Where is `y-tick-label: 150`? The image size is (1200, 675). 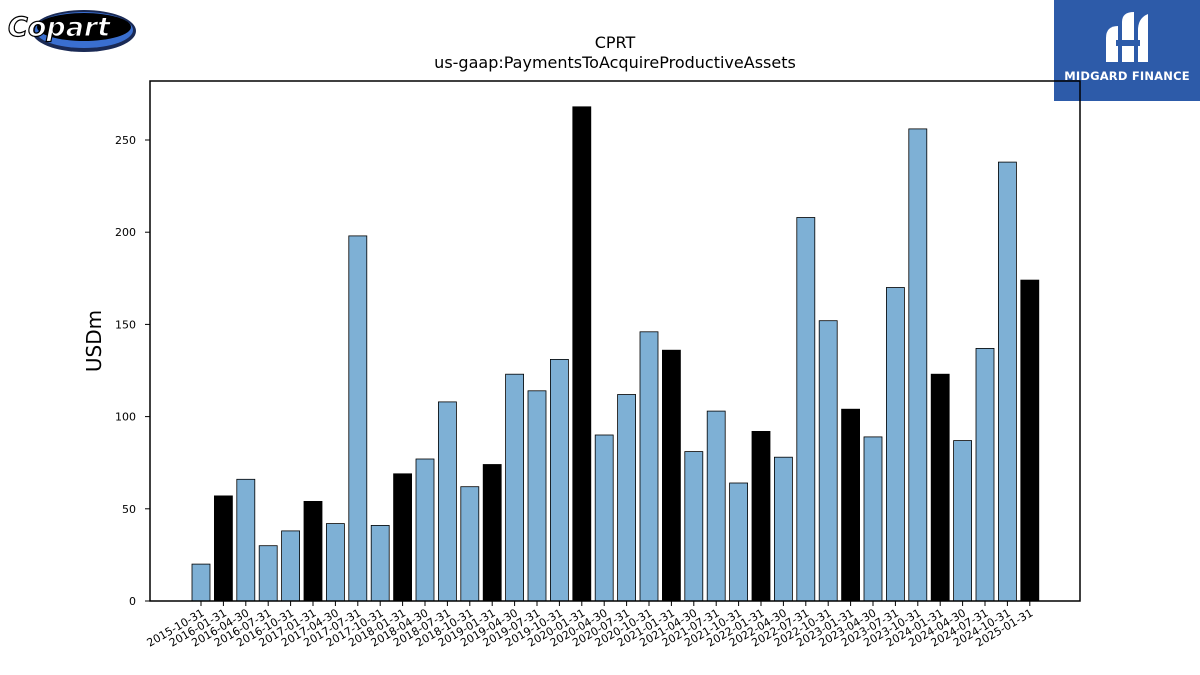
y-tick-label: 150 is located at coordinates (125, 324).